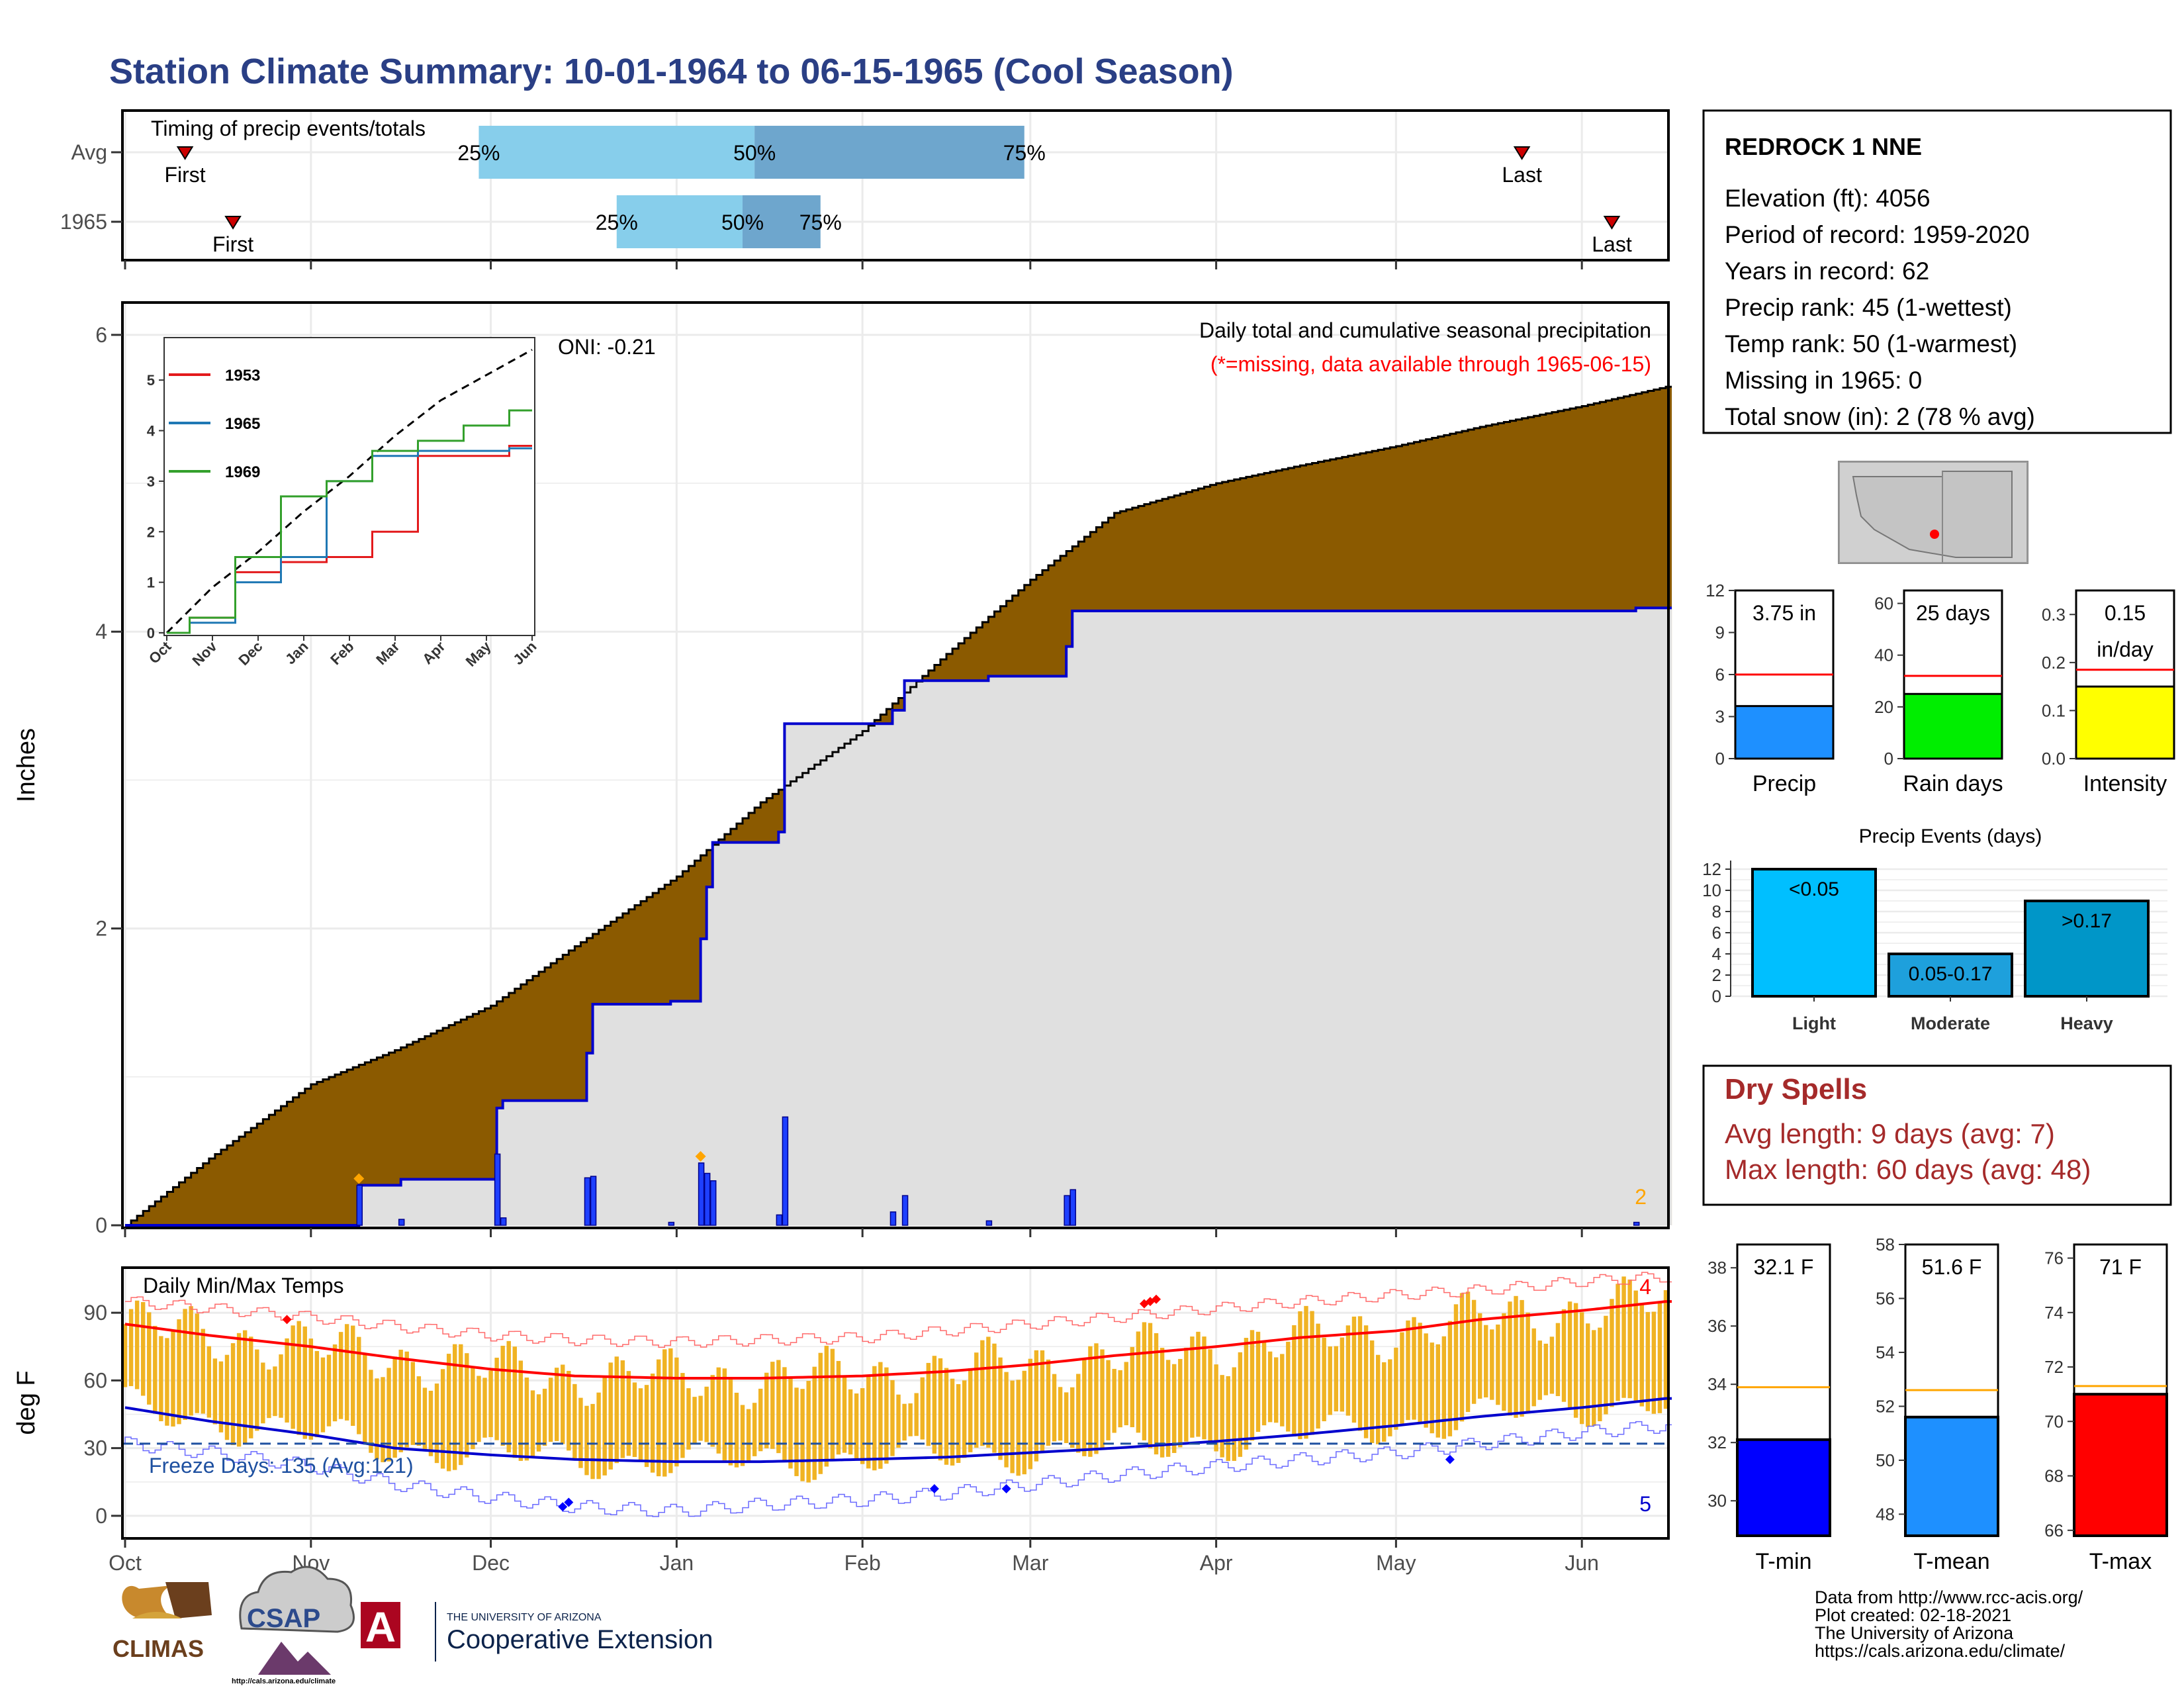  Describe the element at coordinates (1885, 1298) in the screenshot. I see `temp-bar-y-tick-label: 56` at that location.